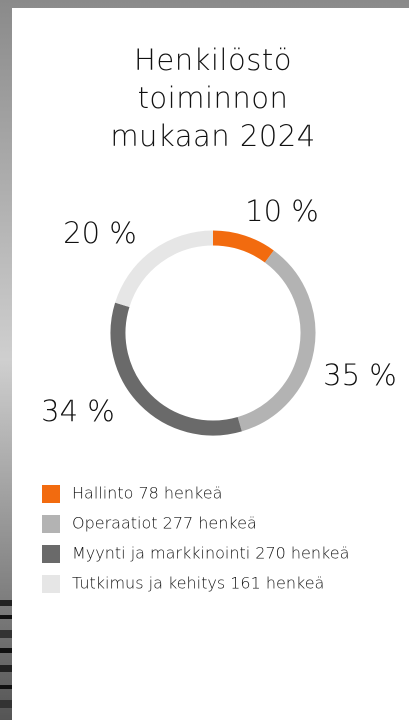 Image resolution: width=409 pixels, height=720 pixels. What do you see at coordinates (100, 233) in the screenshot?
I see `value-label: 20 %` at bounding box center [100, 233].